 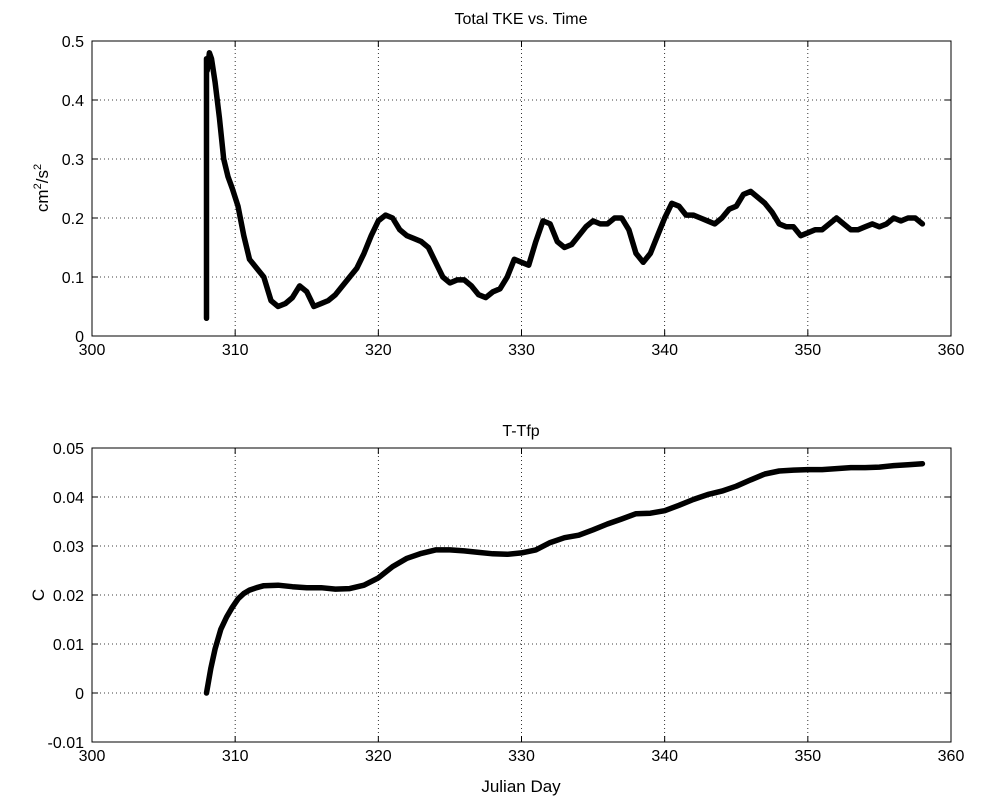 I want to click on tke-x-tick-labels: 300 310 320 330 340 350 360, so click(x=522, y=350).